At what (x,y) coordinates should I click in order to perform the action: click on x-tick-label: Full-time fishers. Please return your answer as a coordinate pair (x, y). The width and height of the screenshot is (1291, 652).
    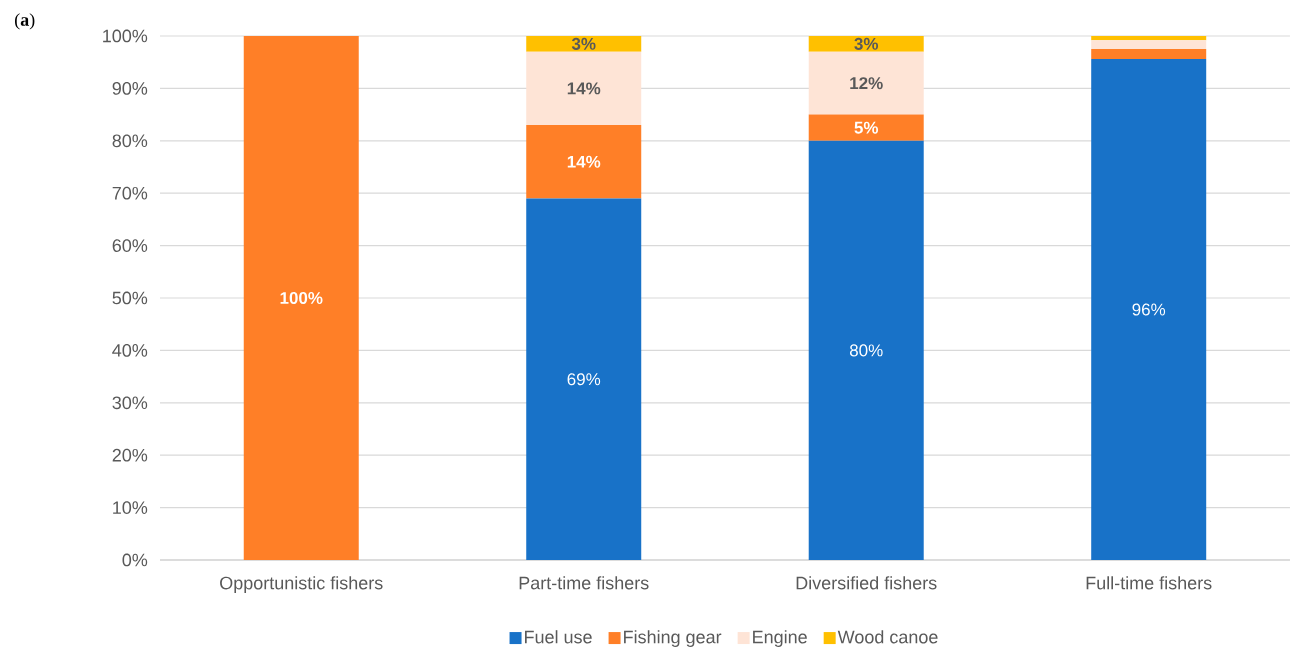
    Looking at the image, I should click on (1149, 583).